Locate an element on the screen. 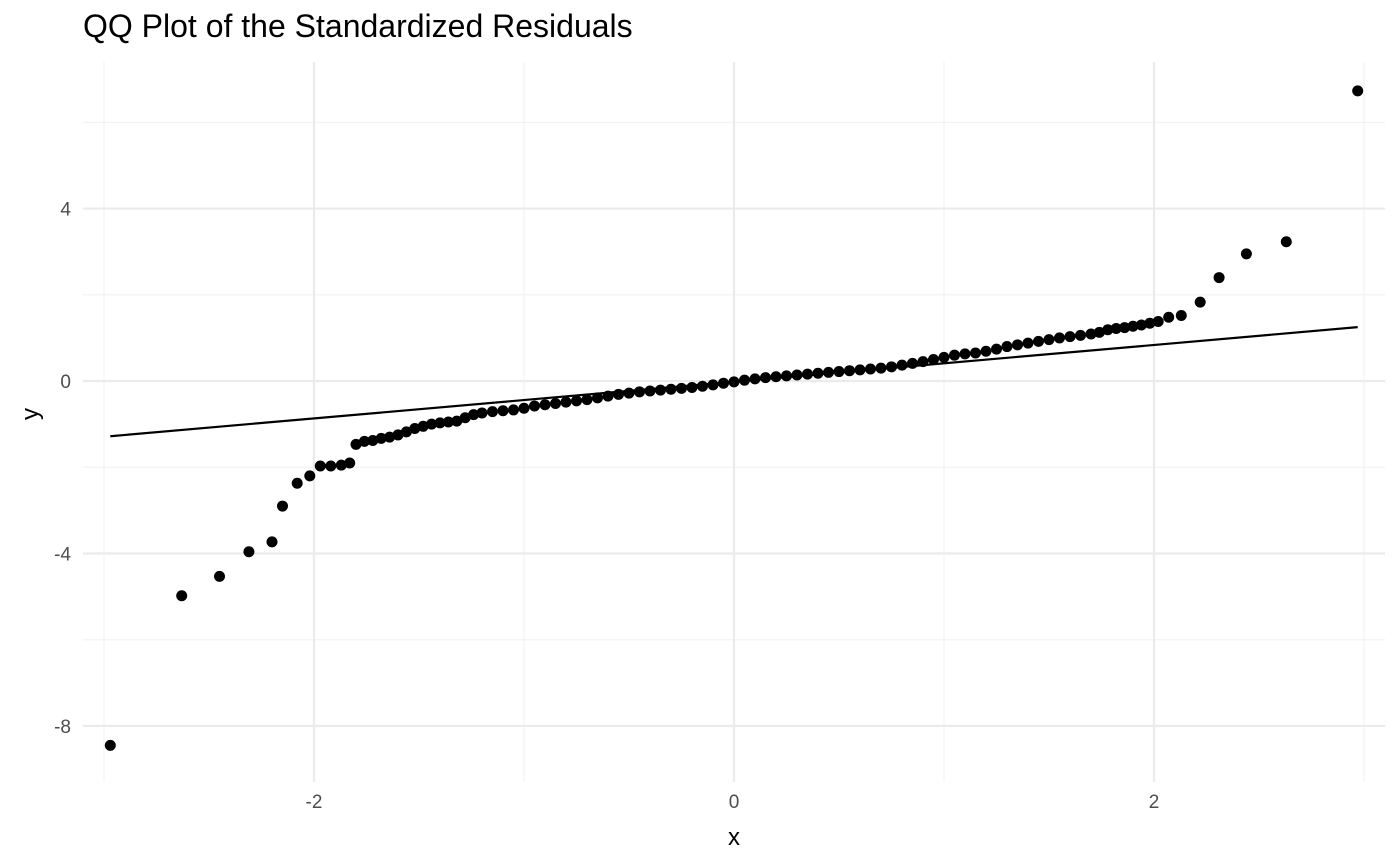 The height and width of the screenshot is (865, 1400). y-tick-label: -4 is located at coordinates (62, 554).